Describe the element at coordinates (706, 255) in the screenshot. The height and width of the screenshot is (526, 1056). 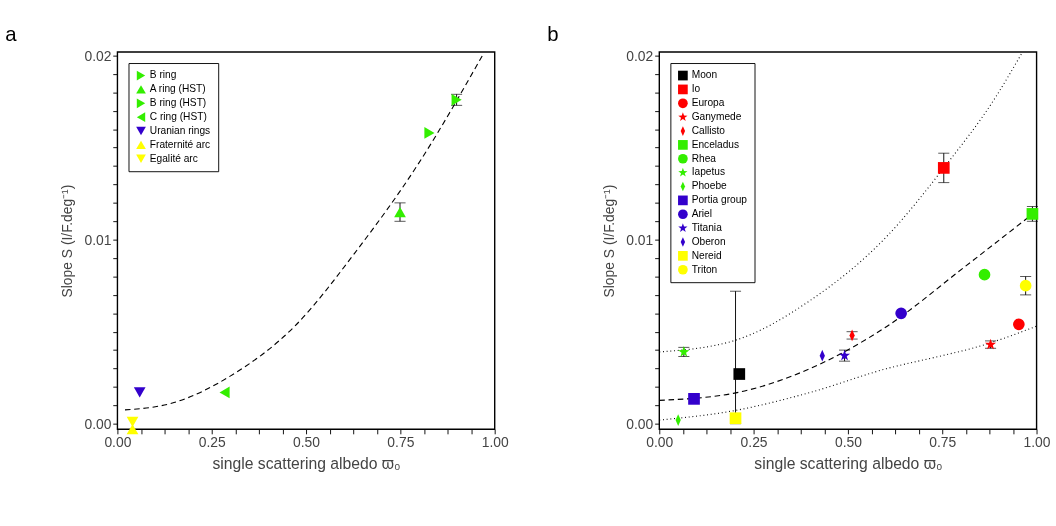
I see `legend-label: Nereid` at that location.